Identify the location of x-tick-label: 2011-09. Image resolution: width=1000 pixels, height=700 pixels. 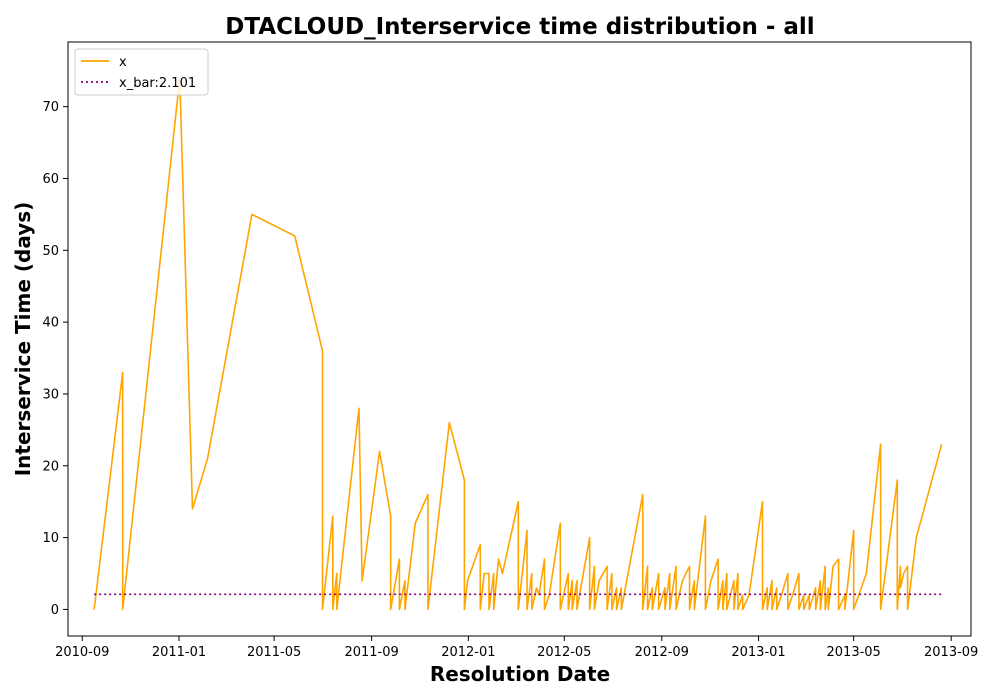
(371, 652).